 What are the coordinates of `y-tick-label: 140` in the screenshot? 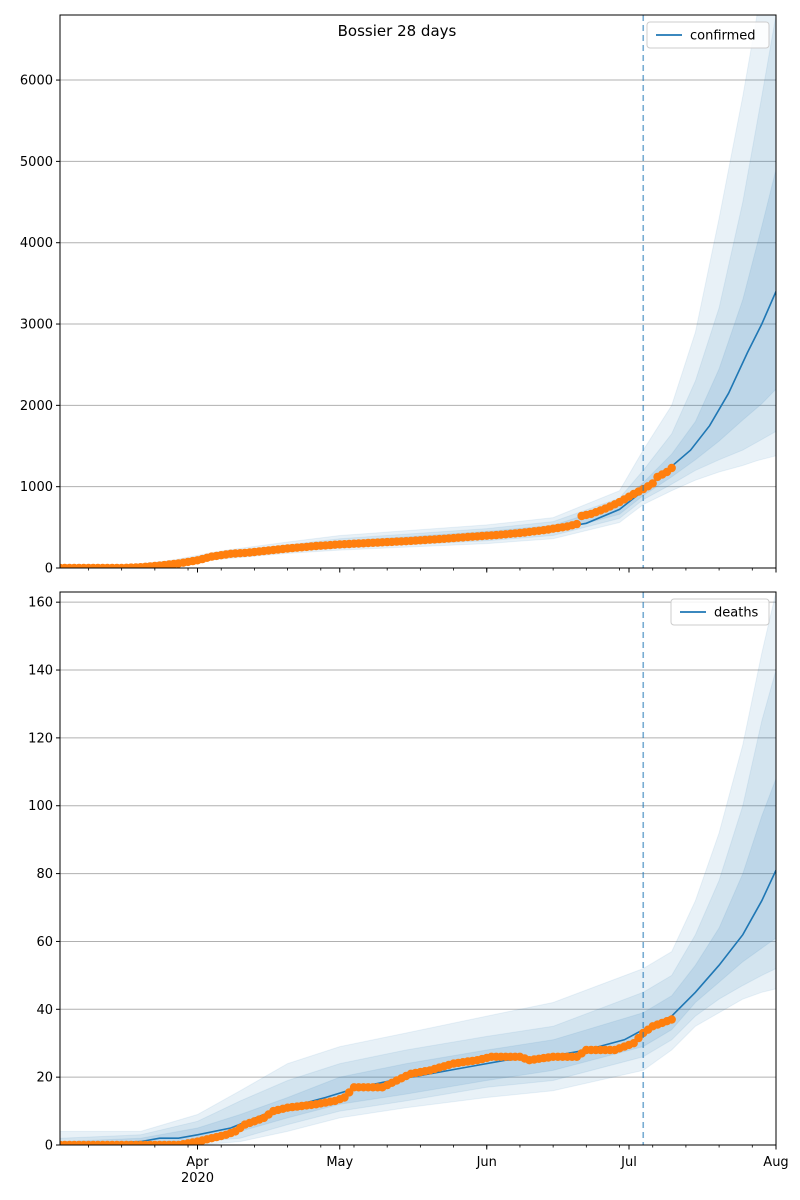 It's located at (40, 671).